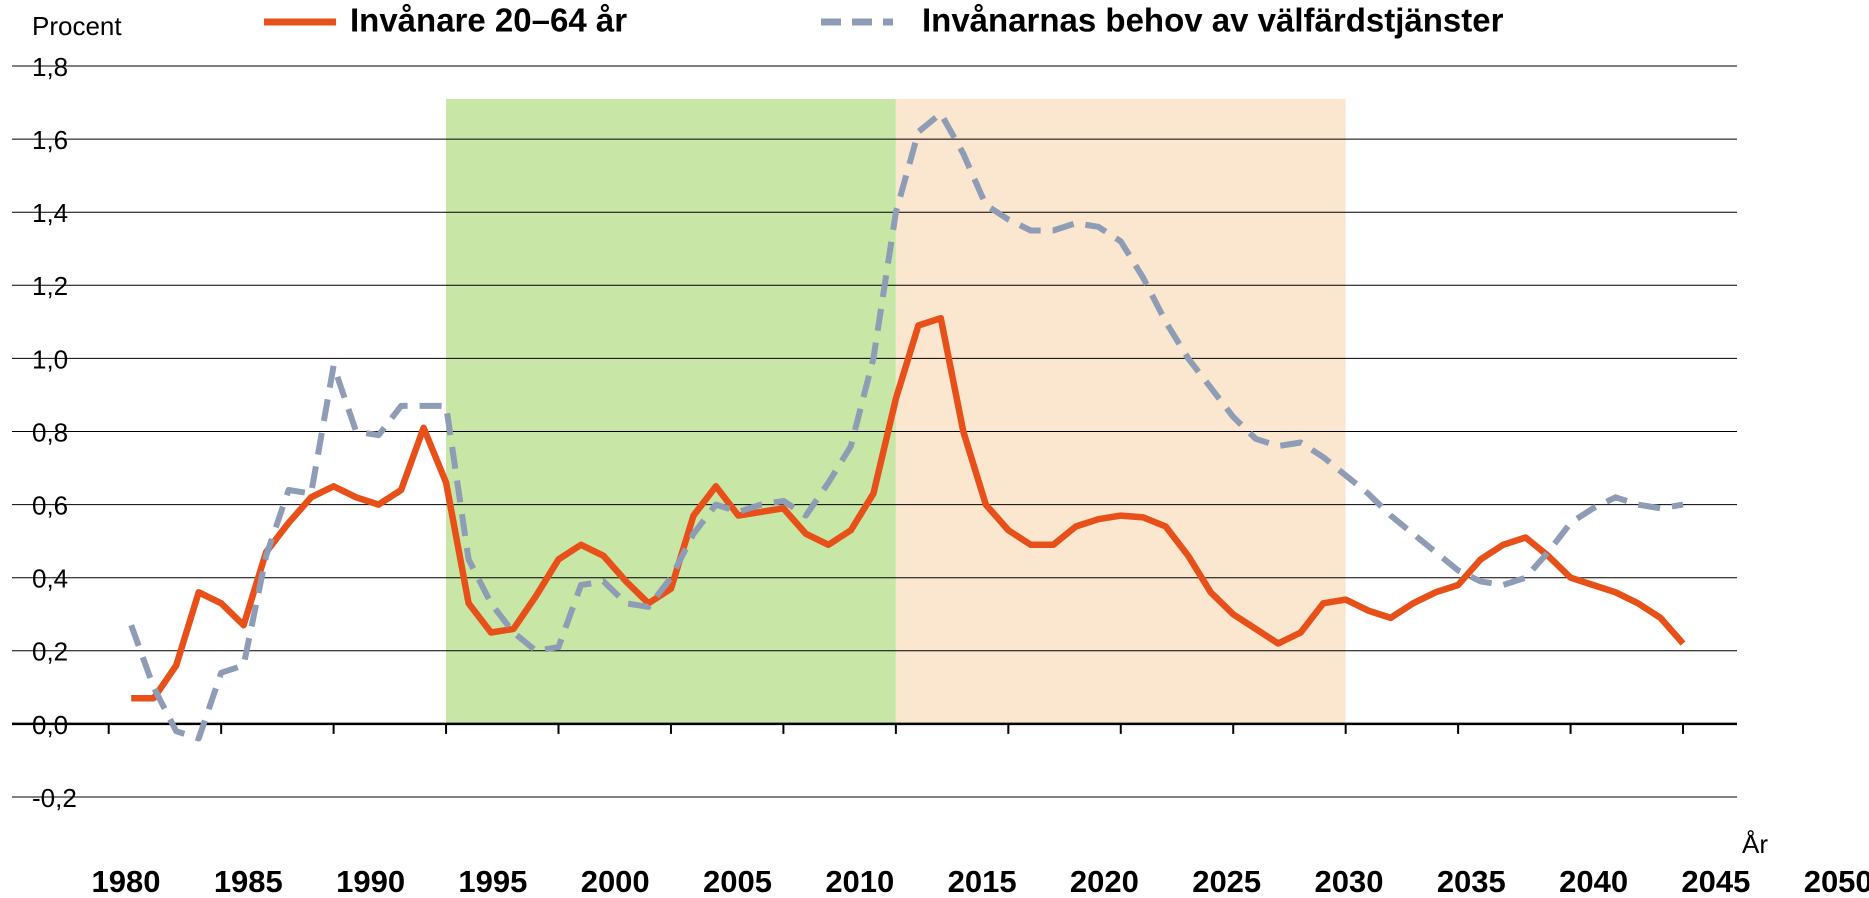  I want to click on x-tick-label: 2030, so click(1349, 881).